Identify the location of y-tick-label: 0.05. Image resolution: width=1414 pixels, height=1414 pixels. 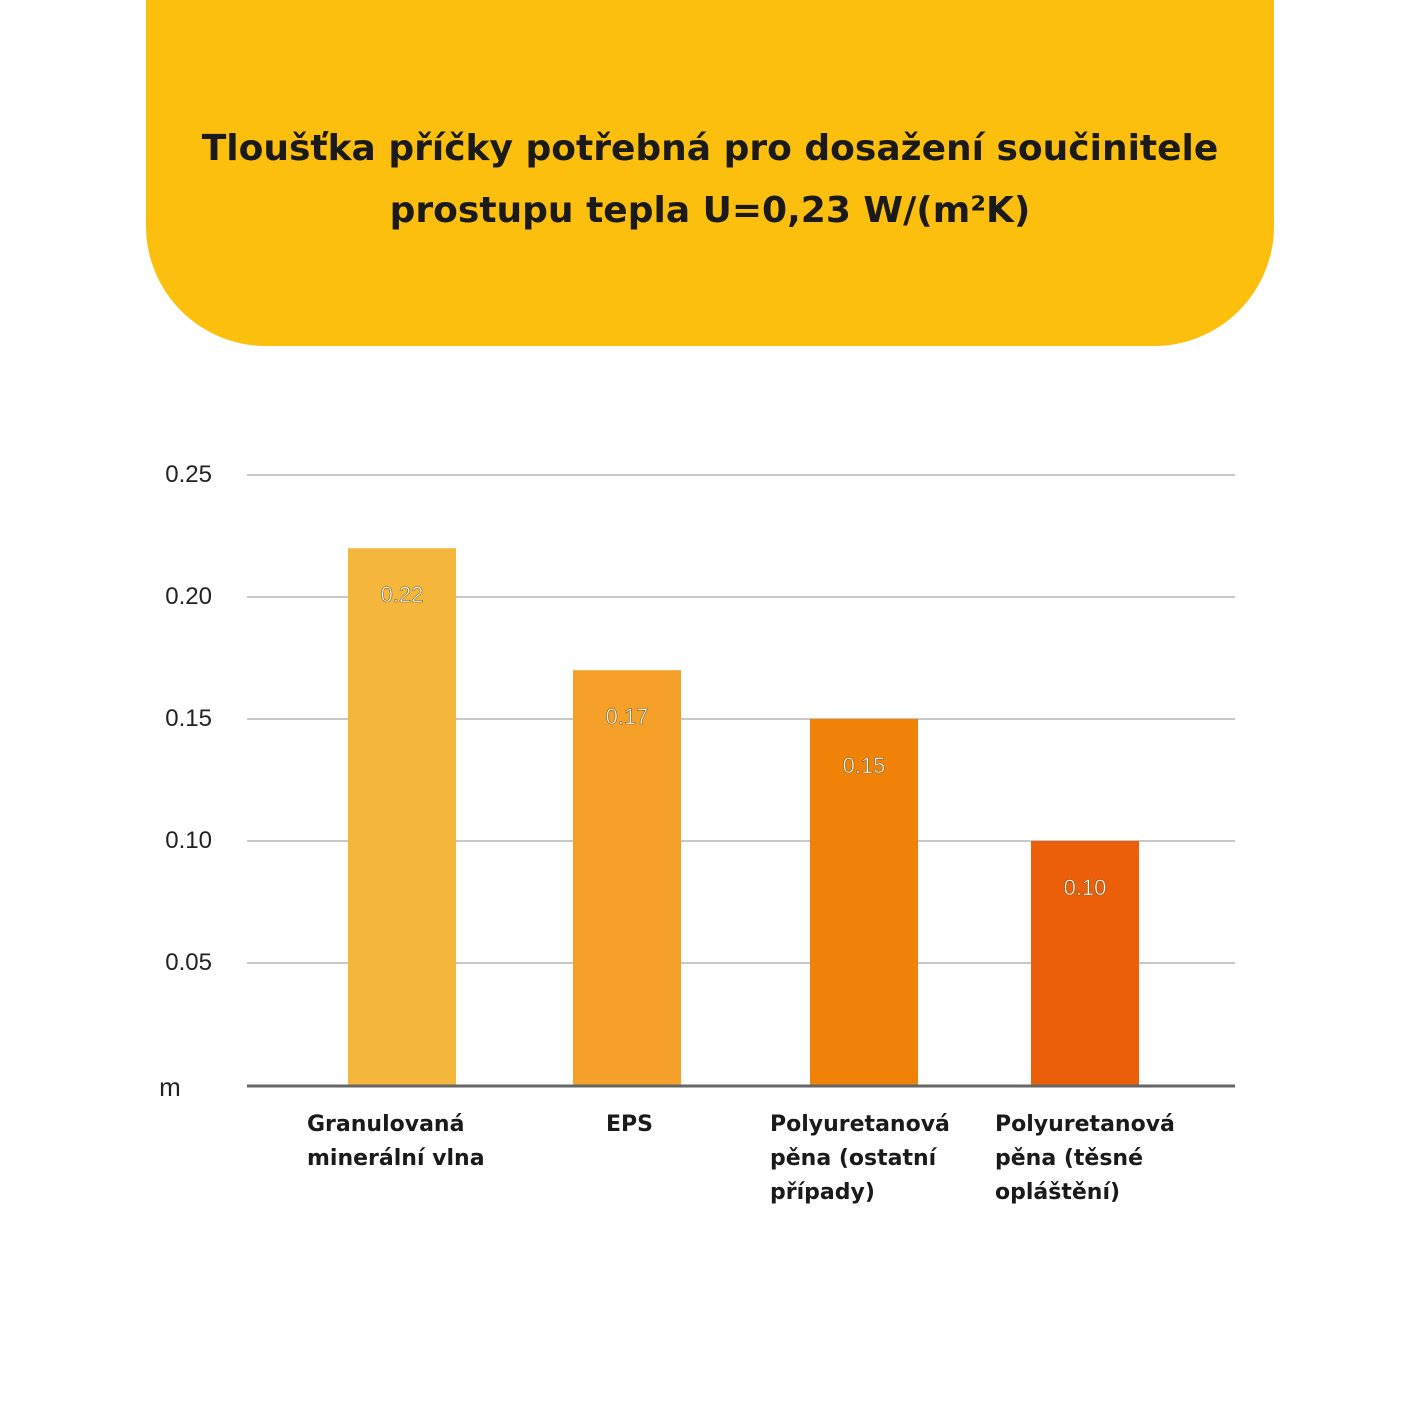
(188, 962).